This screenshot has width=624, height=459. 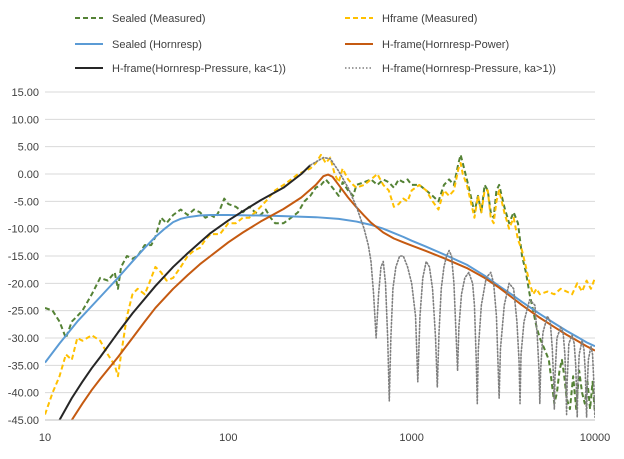 I want to click on legend-entry: H-frame(Hornresp-Power), so click(x=427, y=45).